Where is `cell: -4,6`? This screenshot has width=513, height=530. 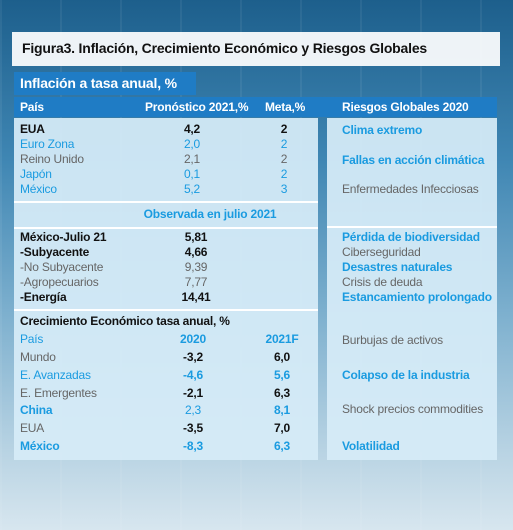
cell: -4,6 is located at coordinates (193, 375).